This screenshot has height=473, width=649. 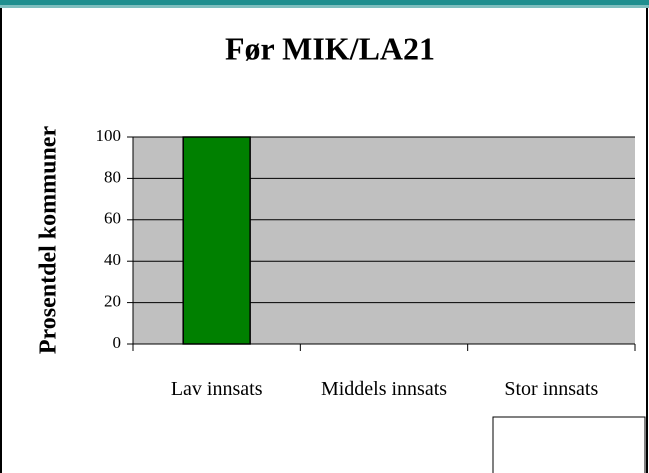 I want to click on y-tick-label: 0, so click(x=117, y=342).